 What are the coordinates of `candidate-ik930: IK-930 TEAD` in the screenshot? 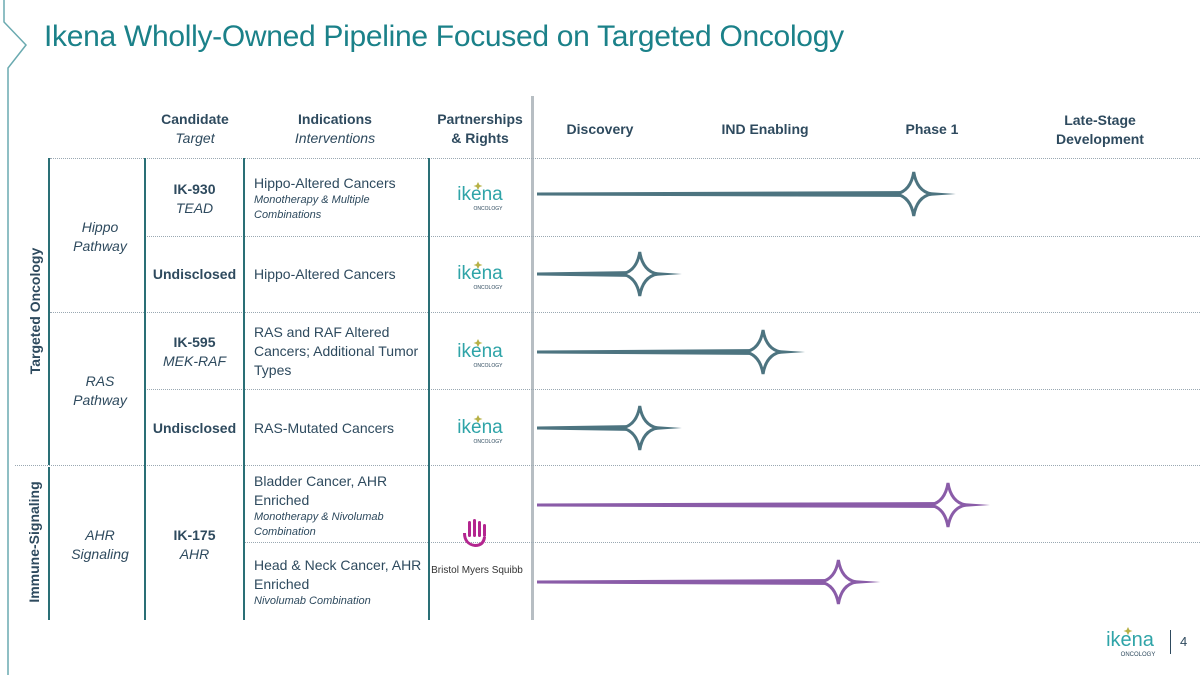 It's located at (194, 198).